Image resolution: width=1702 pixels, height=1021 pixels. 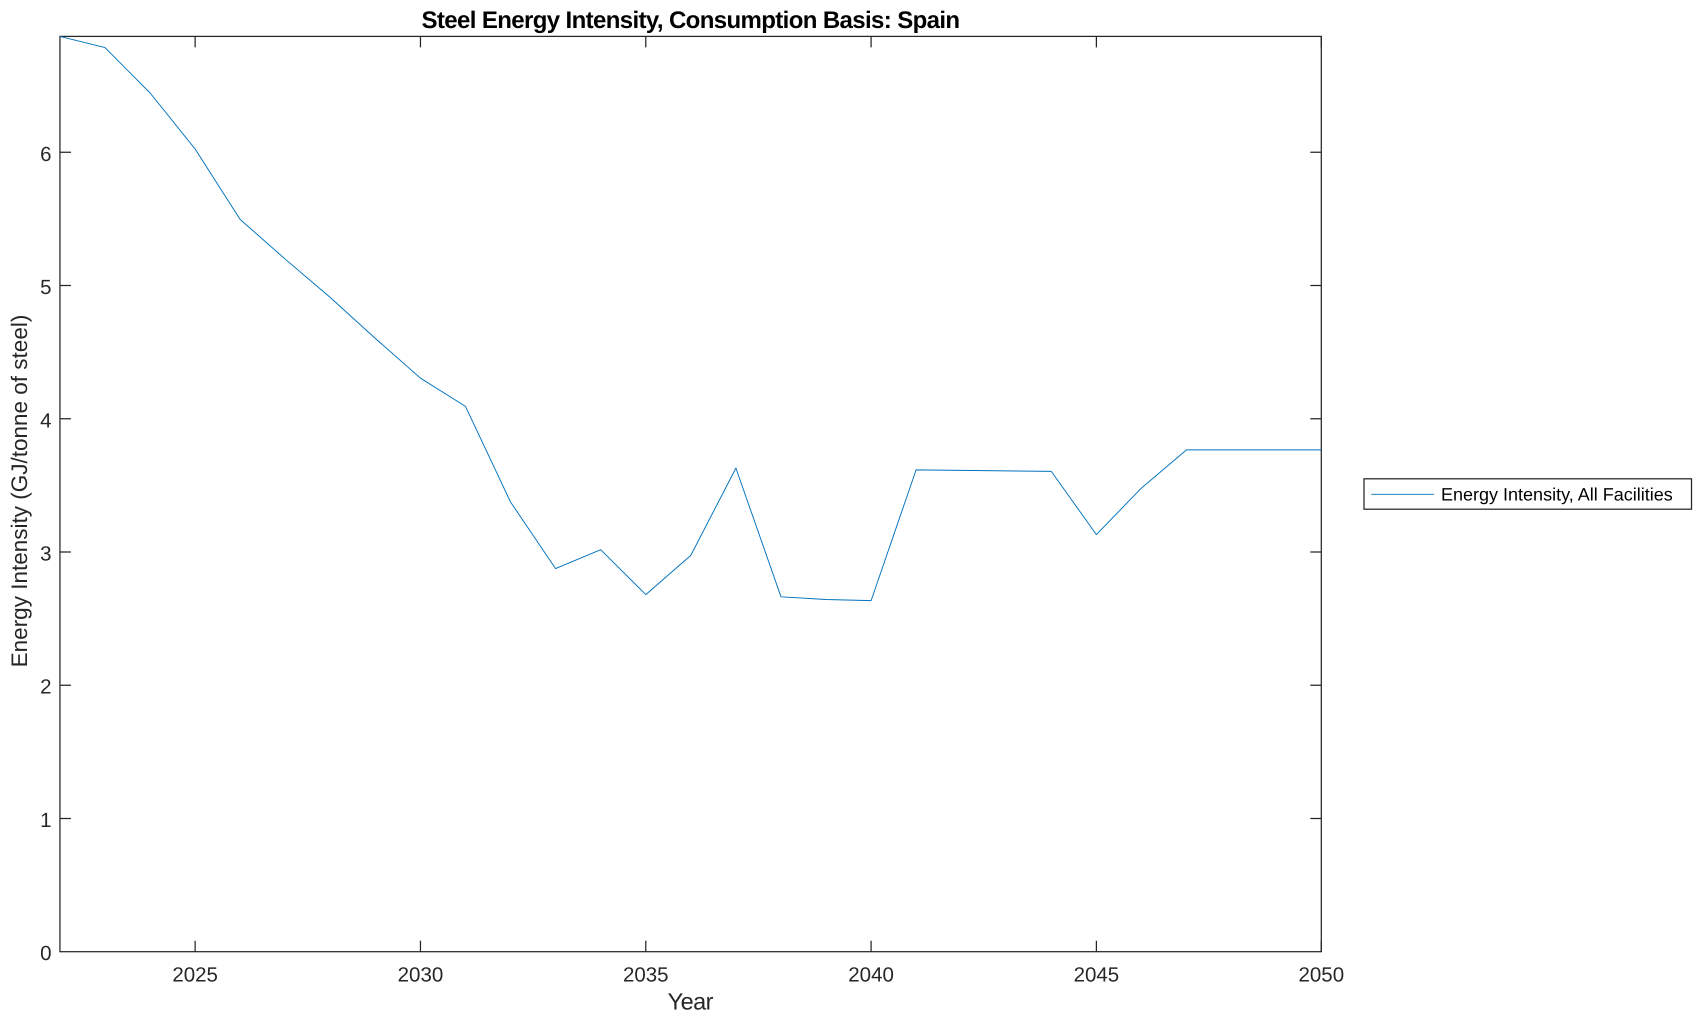 What do you see at coordinates (45, 820) in the screenshot?
I see `svg-text: 1` at bounding box center [45, 820].